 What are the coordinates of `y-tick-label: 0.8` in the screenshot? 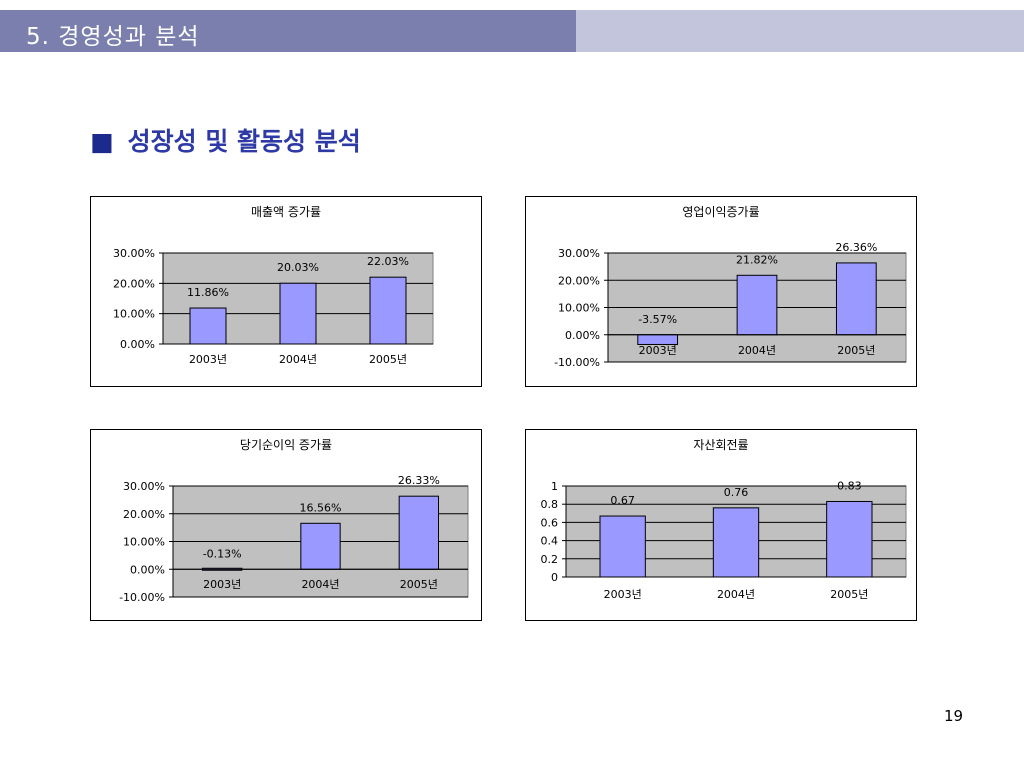 It's located at (550, 504).